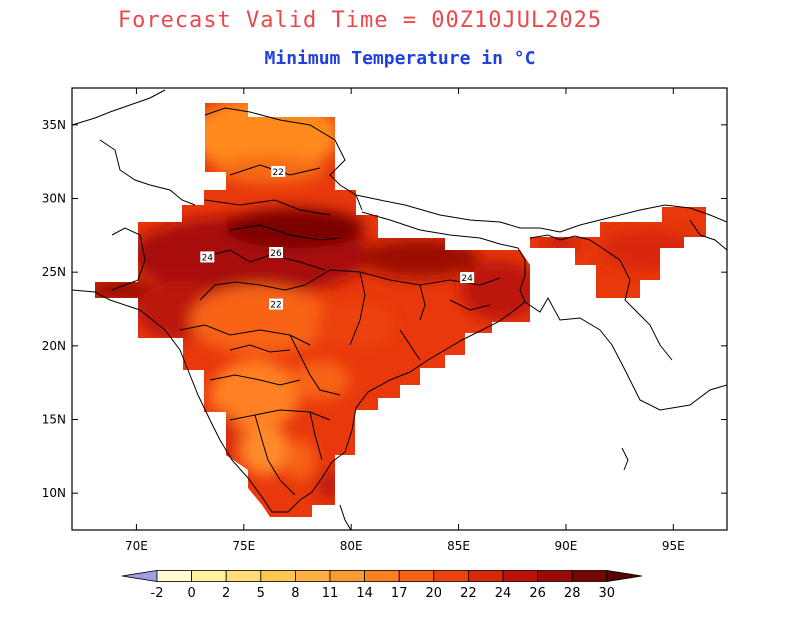 This screenshot has height=618, width=800. I want to click on y-tick-label: 10N, so click(54, 493).